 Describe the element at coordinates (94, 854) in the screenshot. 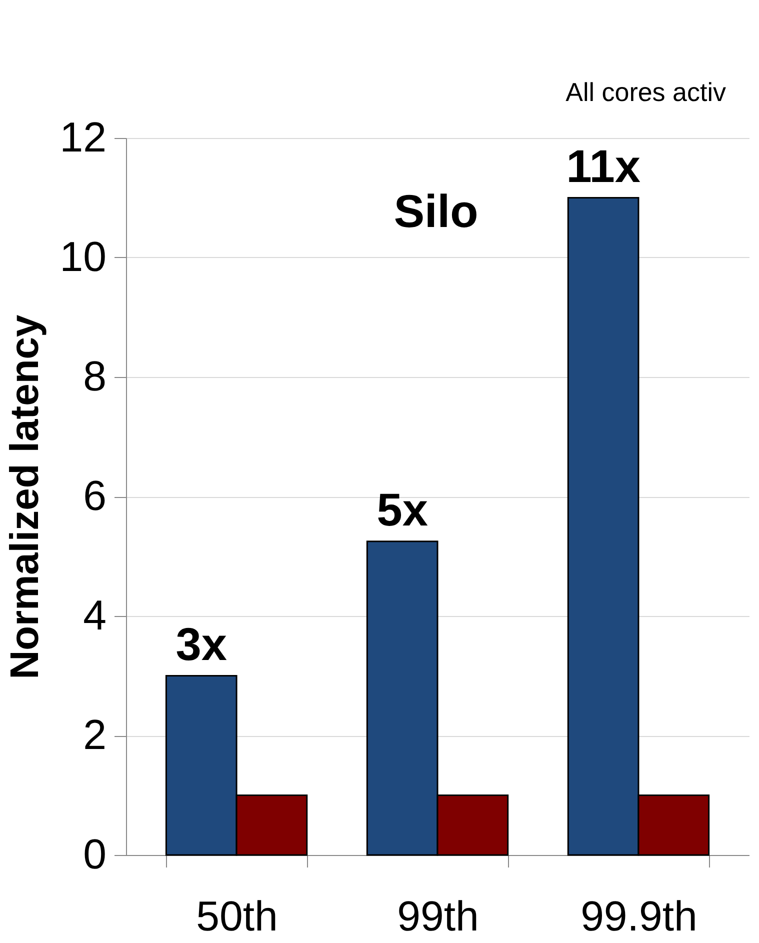

I see `y-tick-label: 0` at that location.